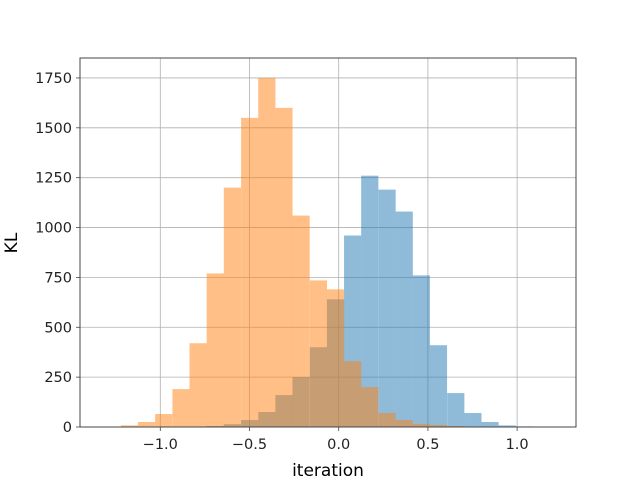  Describe the element at coordinates (53, 179) in the screenshot. I see `y-tick-label-5: 1250` at that location.